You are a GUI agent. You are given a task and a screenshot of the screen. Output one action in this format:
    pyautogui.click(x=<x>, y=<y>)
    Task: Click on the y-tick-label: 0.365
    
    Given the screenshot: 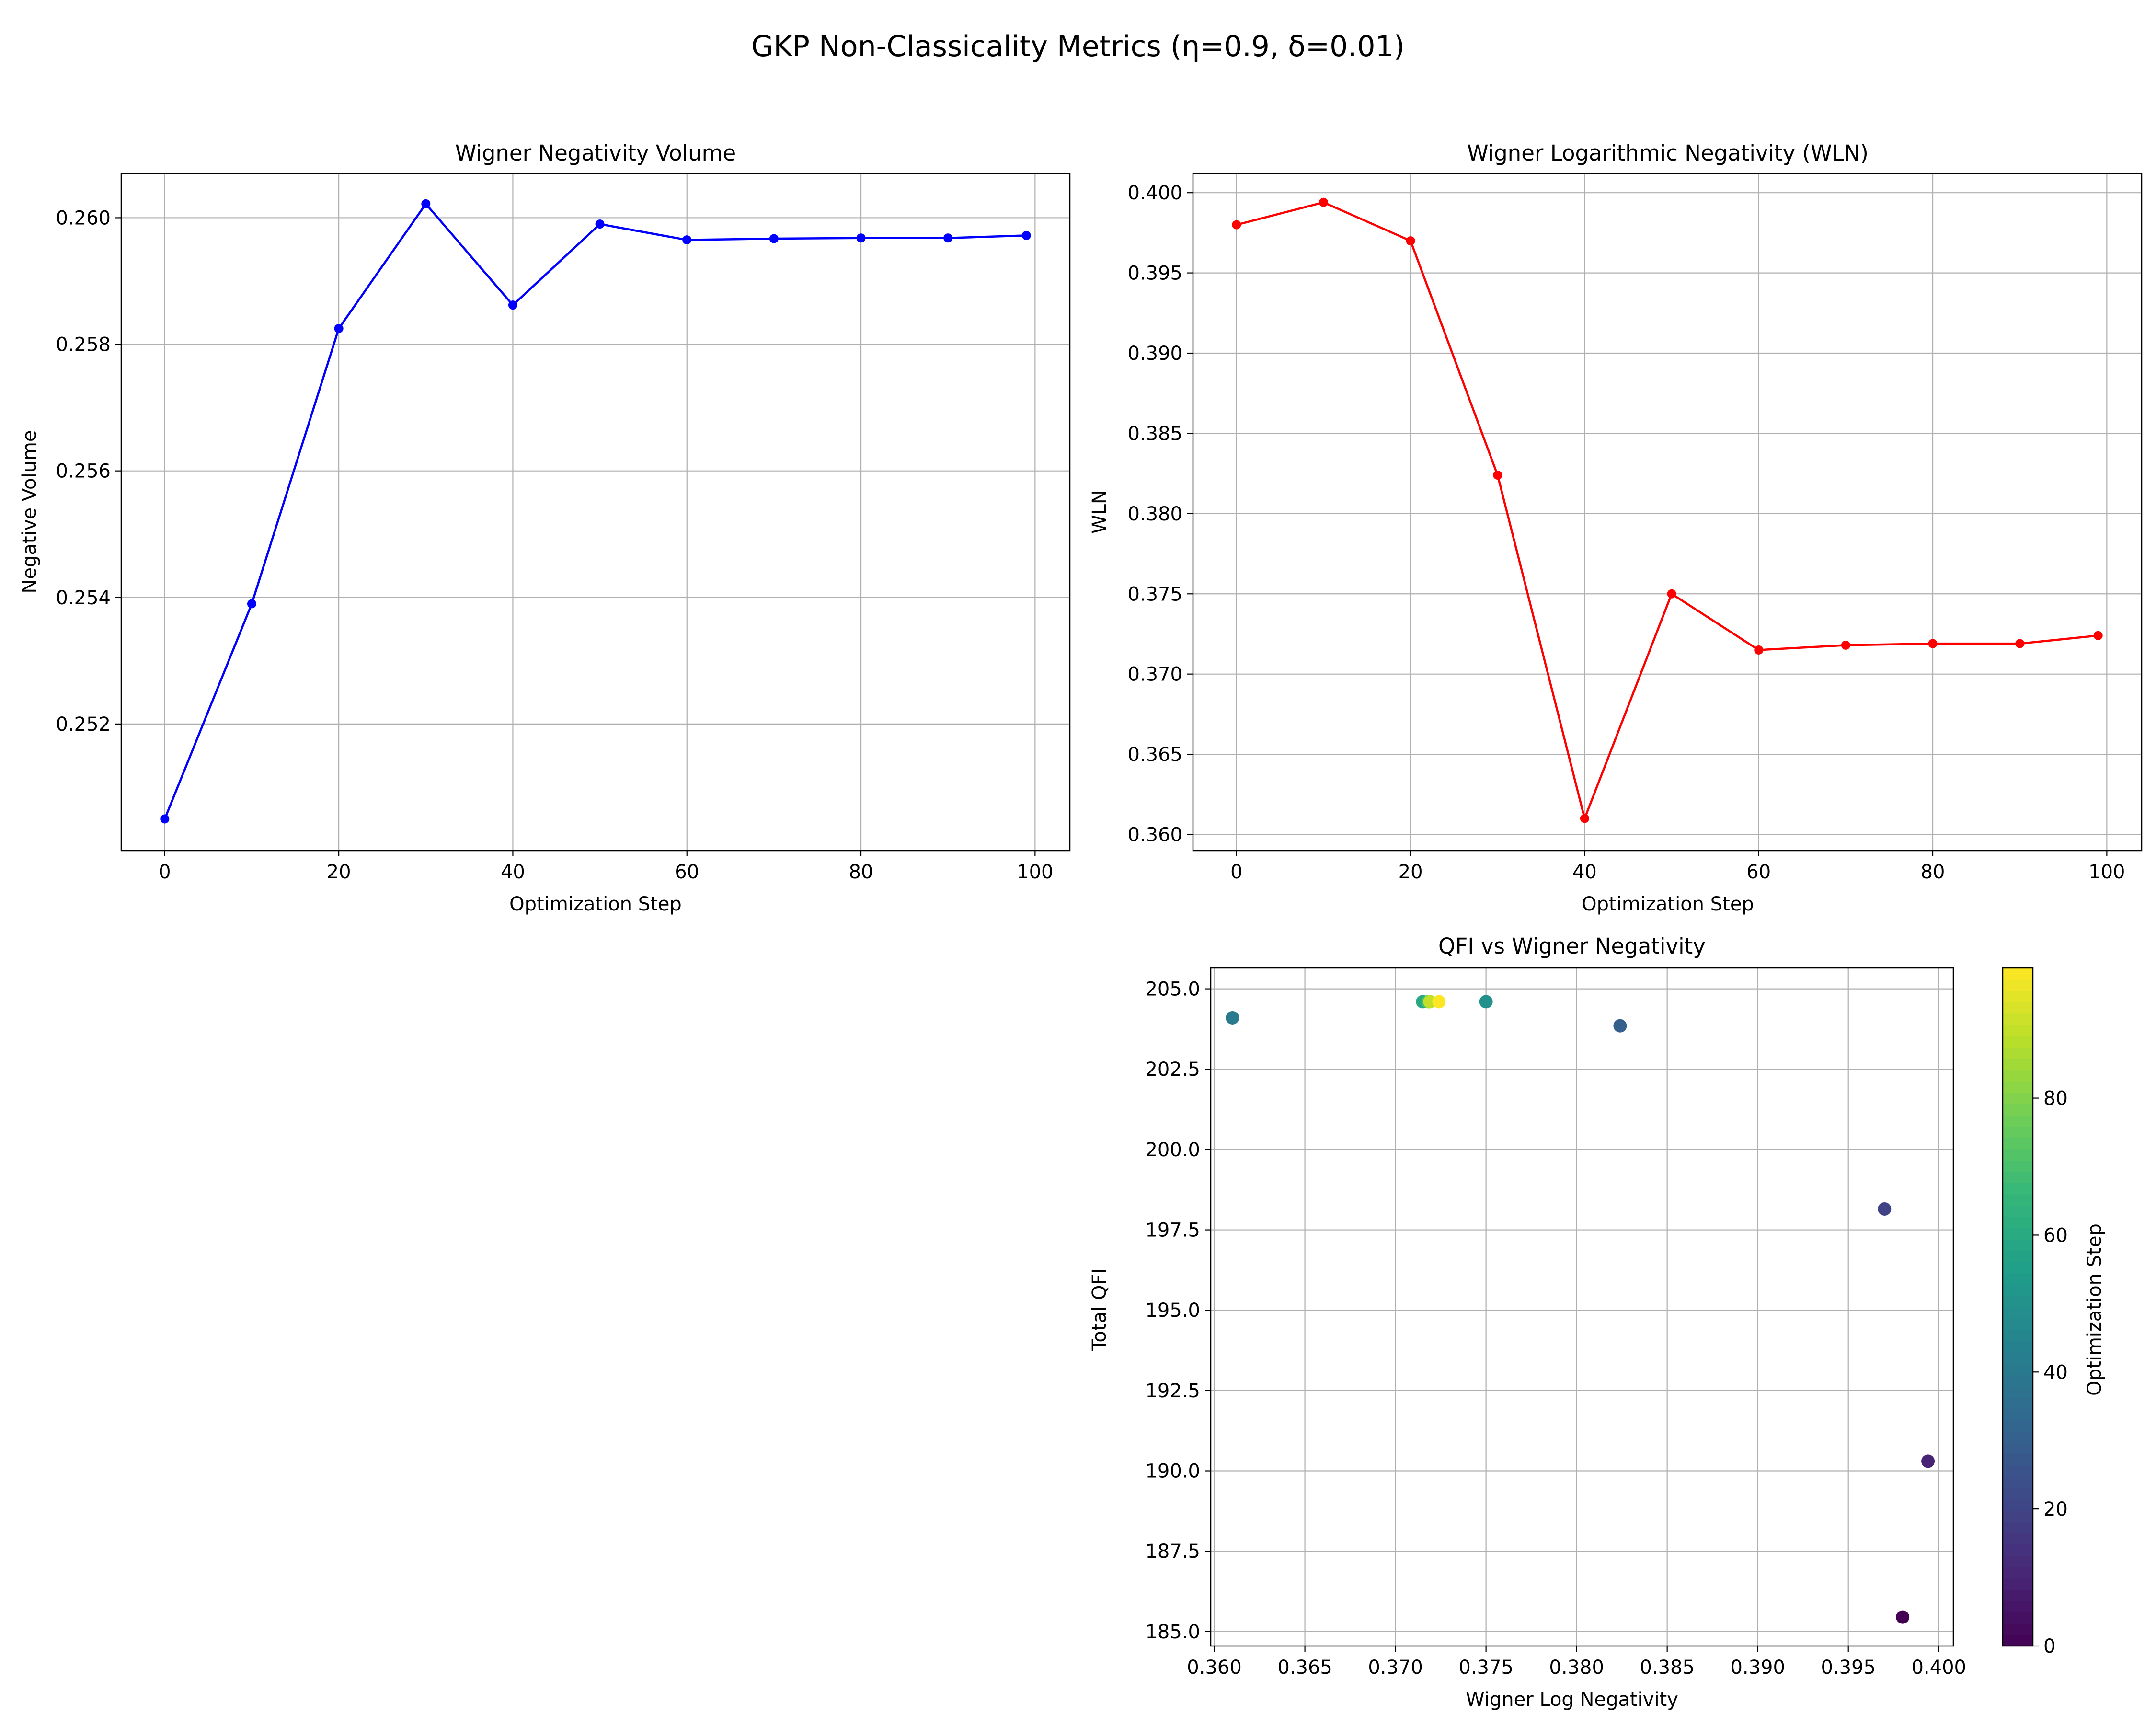 What is the action you would take?
    pyautogui.click(x=1154, y=755)
    